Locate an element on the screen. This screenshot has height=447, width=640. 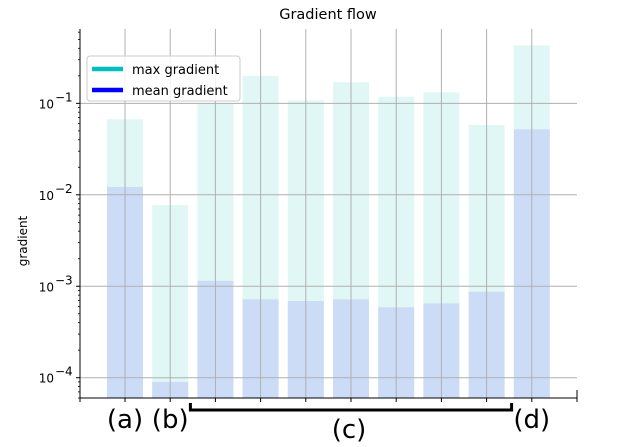
y-tick-label-1: 10 is located at coordinates (46, 287).